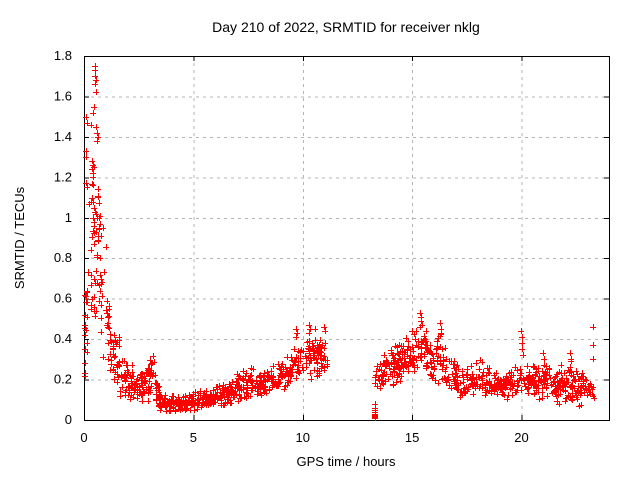 The height and width of the screenshot is (480, 640). I want to click on y-tick-label: 0.6, so click(63, 298).